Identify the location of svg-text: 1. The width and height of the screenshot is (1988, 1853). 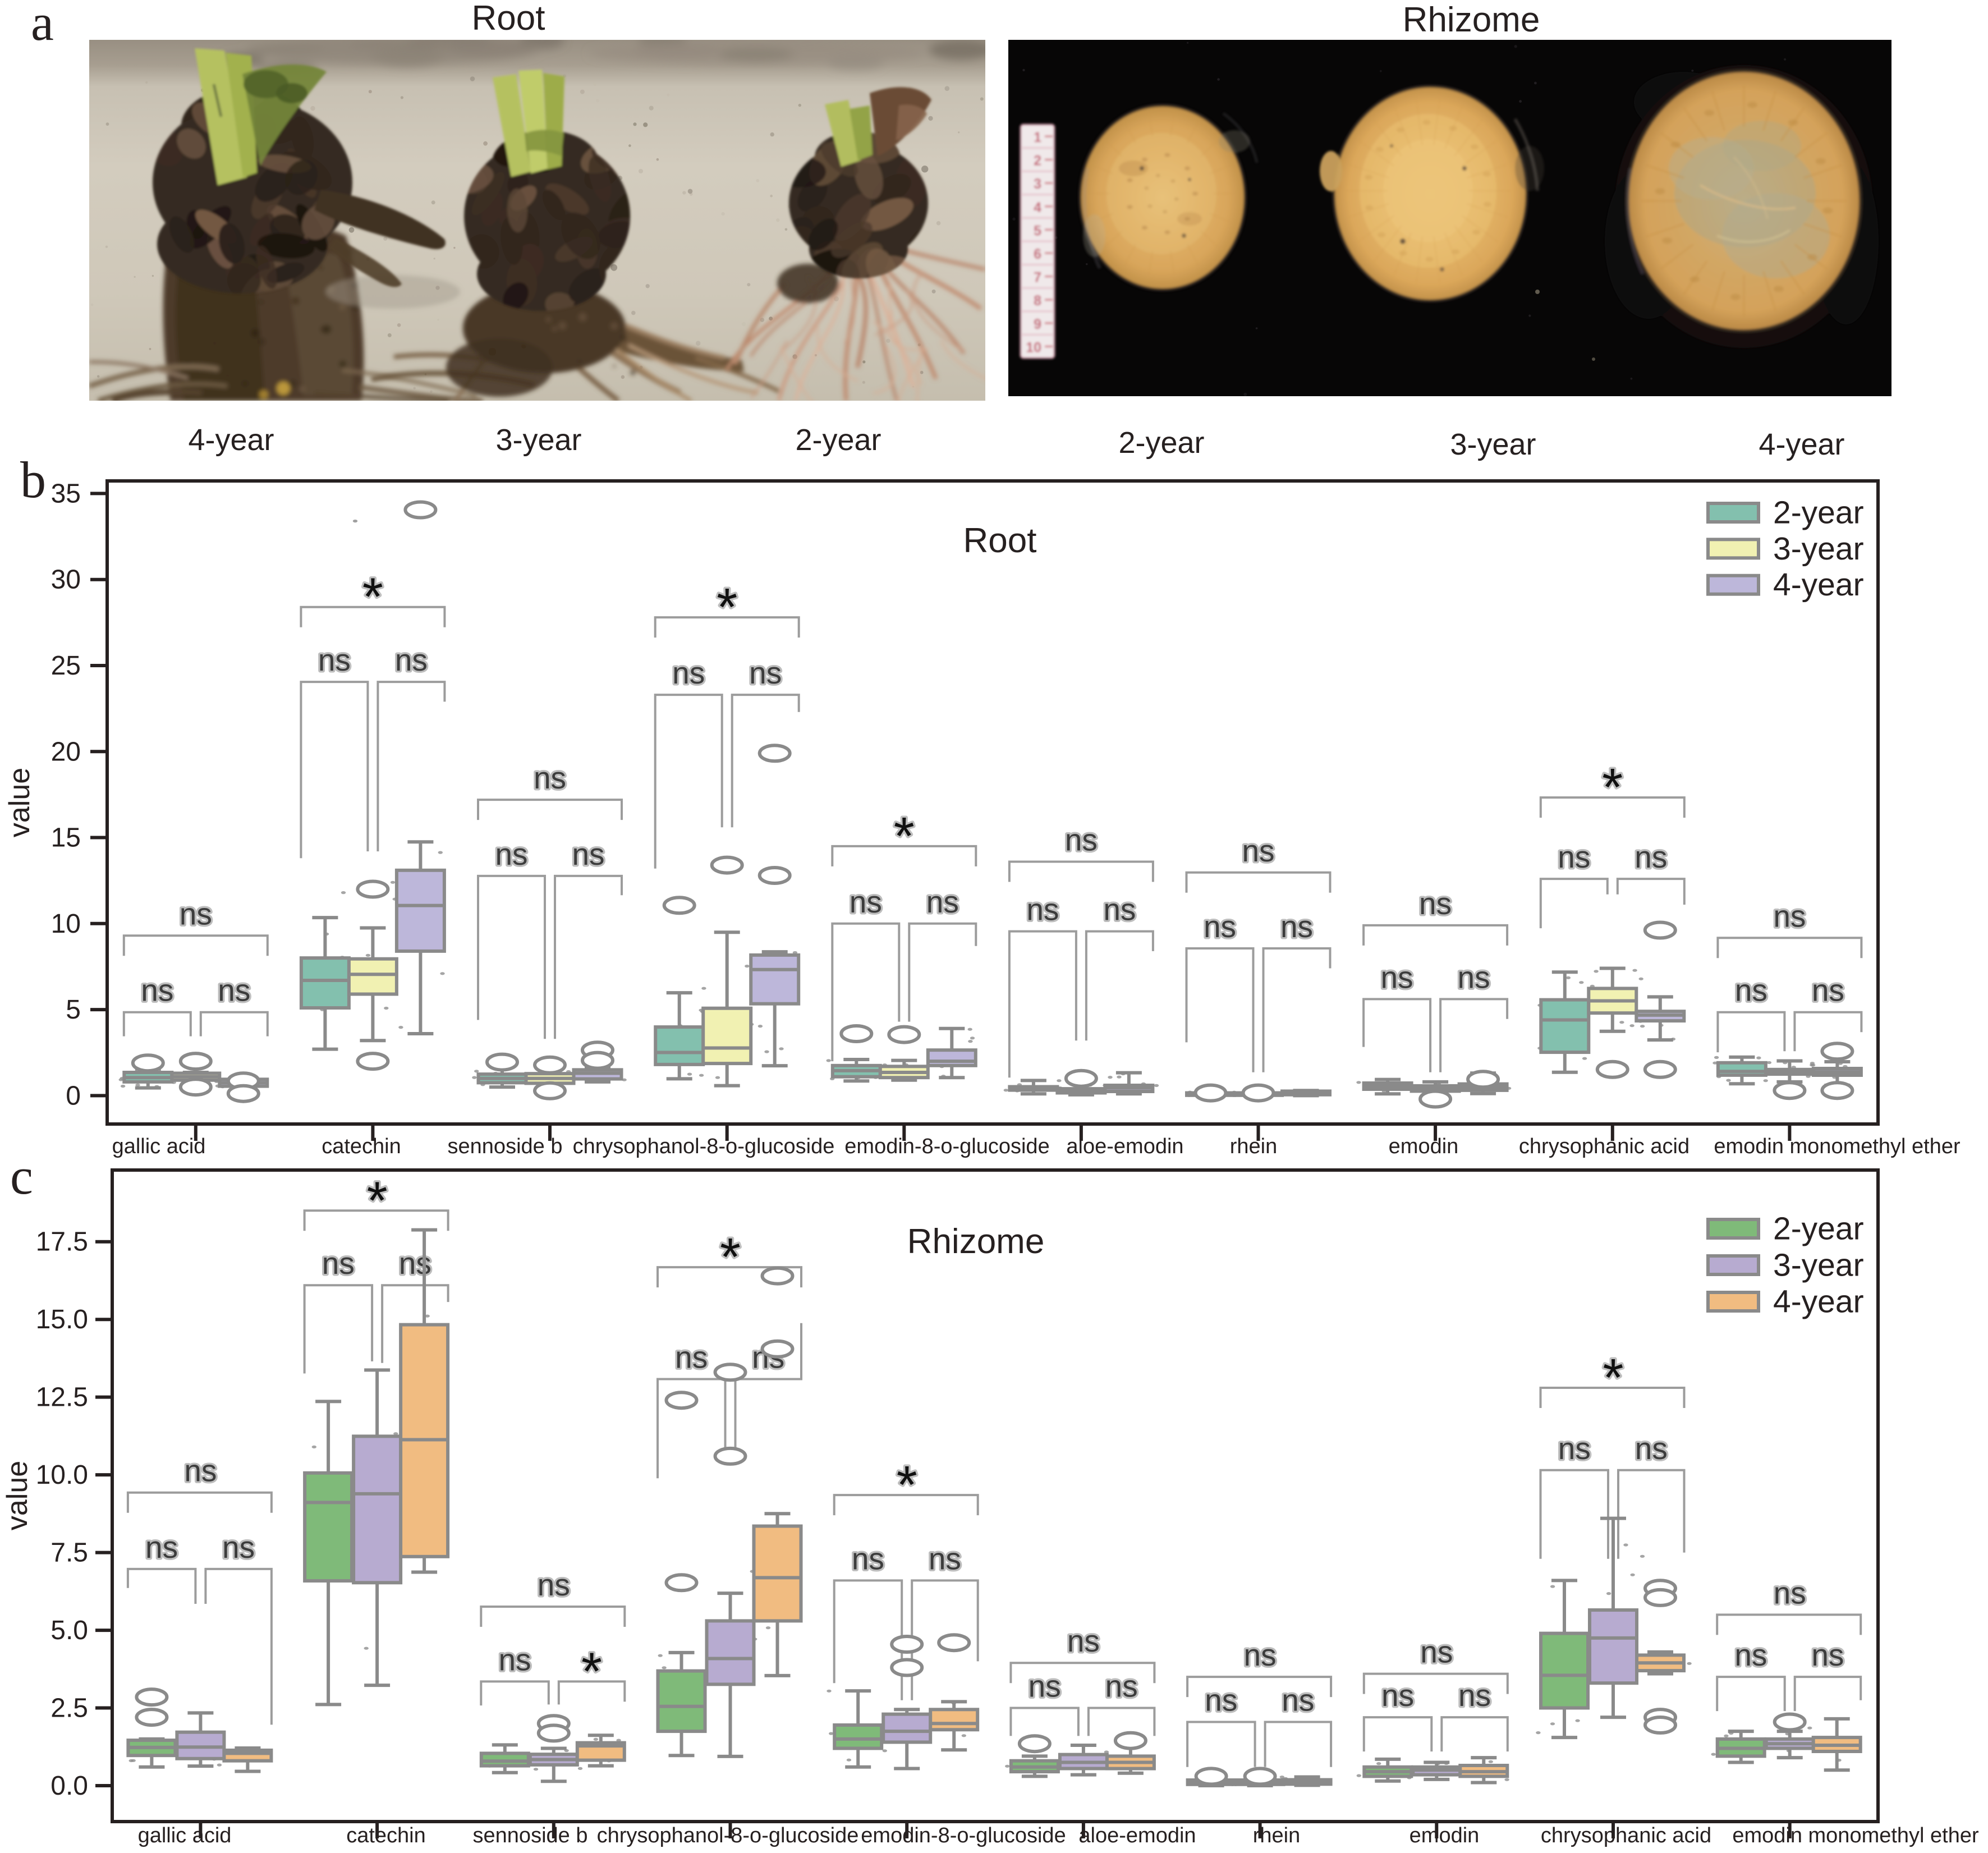
(1037, 137).